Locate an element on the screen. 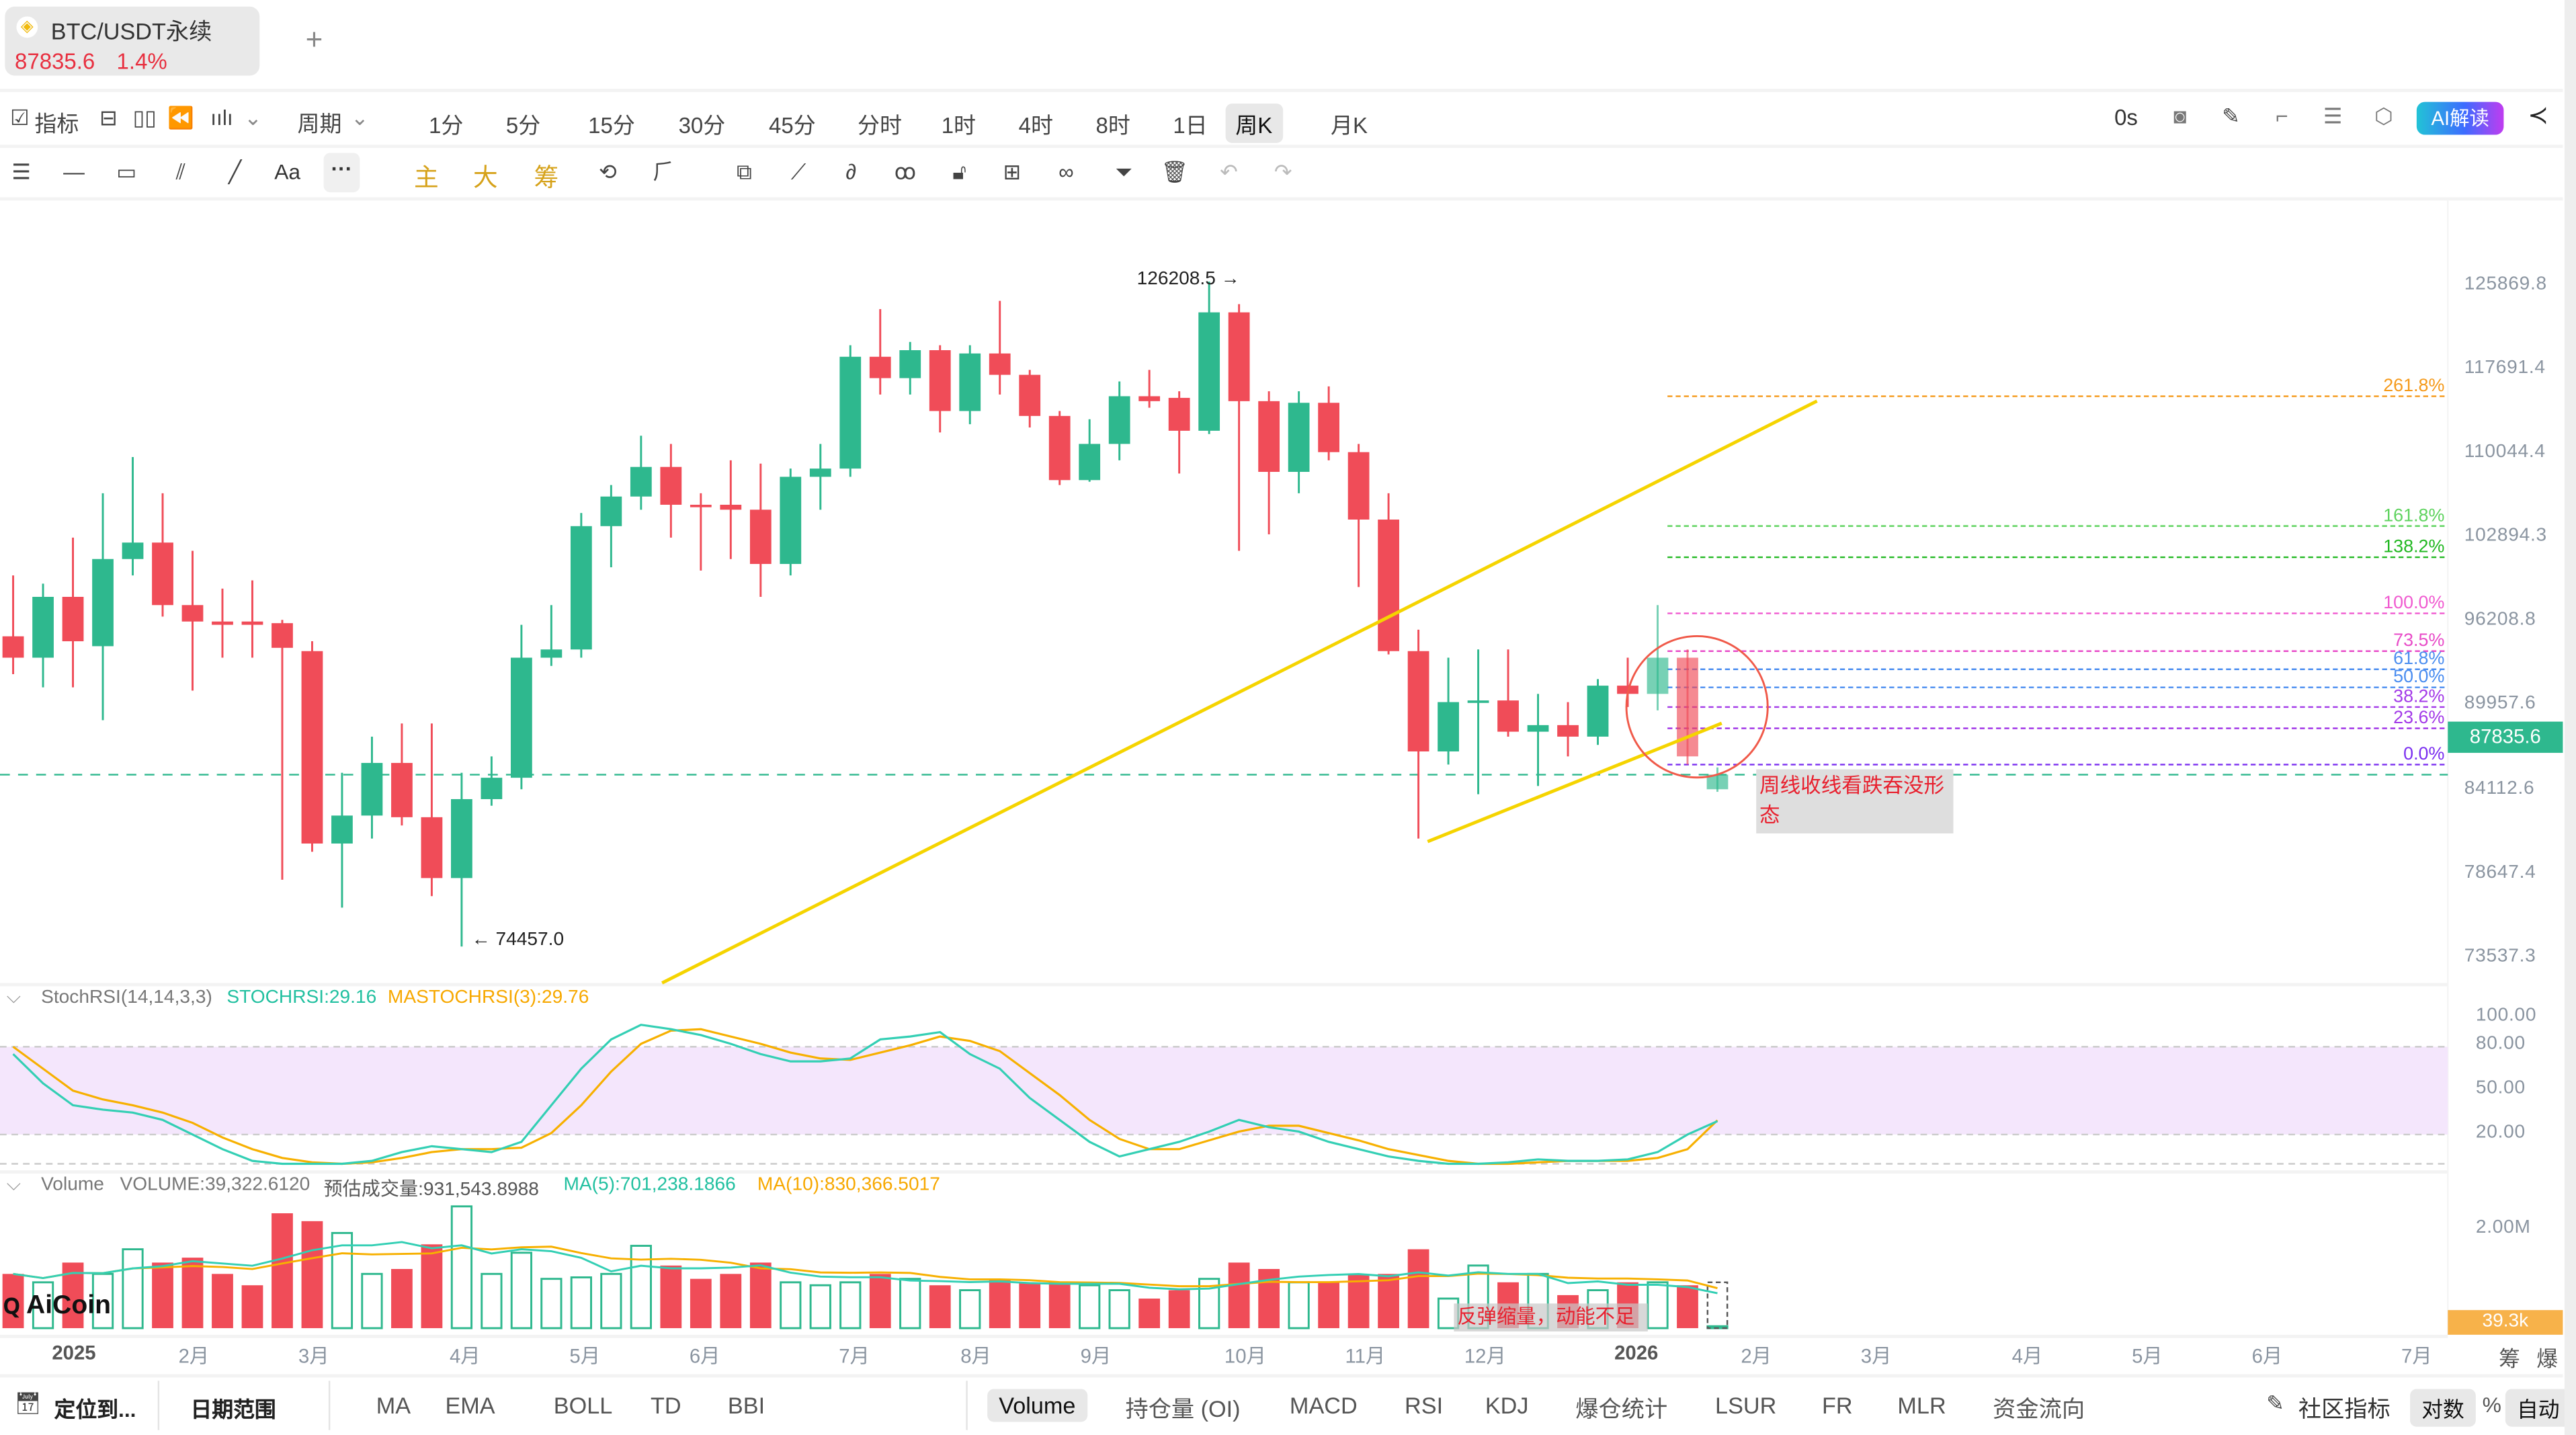  filter-icon: ⏷ is located at coordinates (1123, 171).